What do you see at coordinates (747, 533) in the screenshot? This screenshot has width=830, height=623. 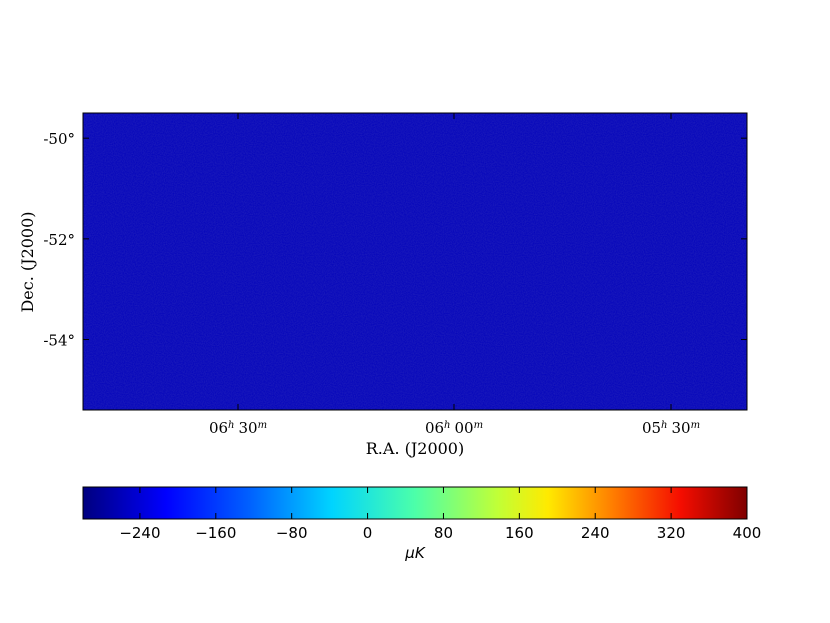 I see `colorbar-tick-label: 400` at bounding box center [747, 533].